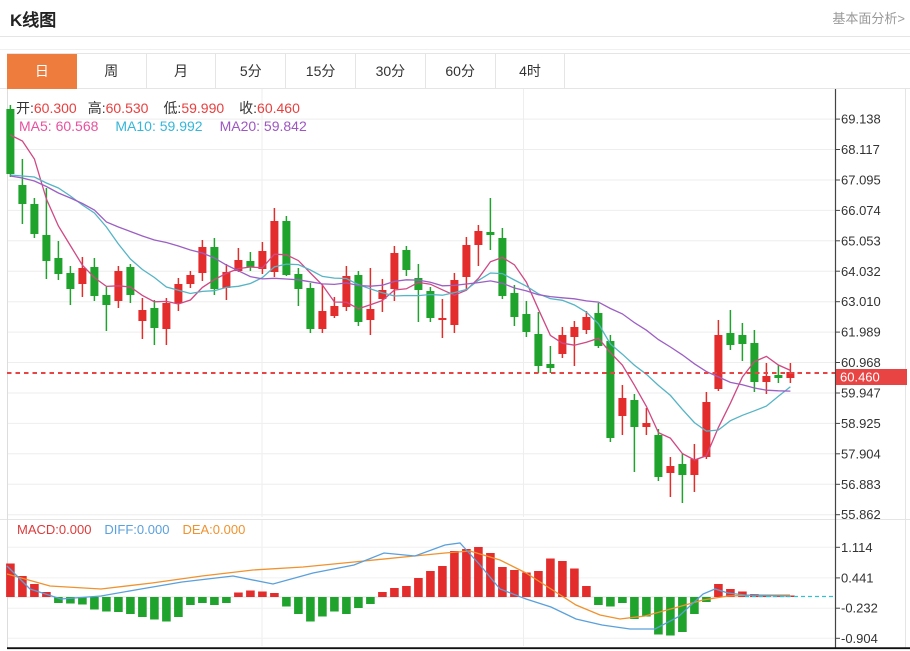 Image resolution: width=910 pixels, height=651 pixels. I want to click on svg-text: 58.925, so click(861, 423).